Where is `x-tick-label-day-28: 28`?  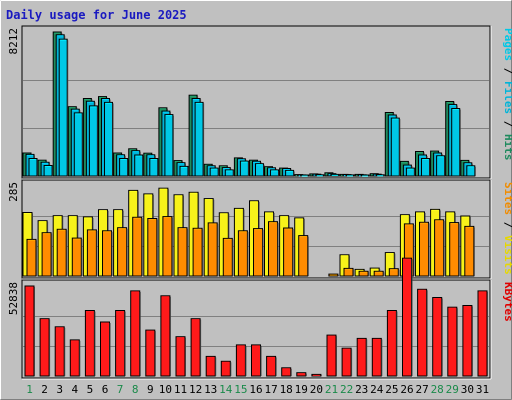 x-tick-label-day-28: 28 is located at coordinates (437, 389).